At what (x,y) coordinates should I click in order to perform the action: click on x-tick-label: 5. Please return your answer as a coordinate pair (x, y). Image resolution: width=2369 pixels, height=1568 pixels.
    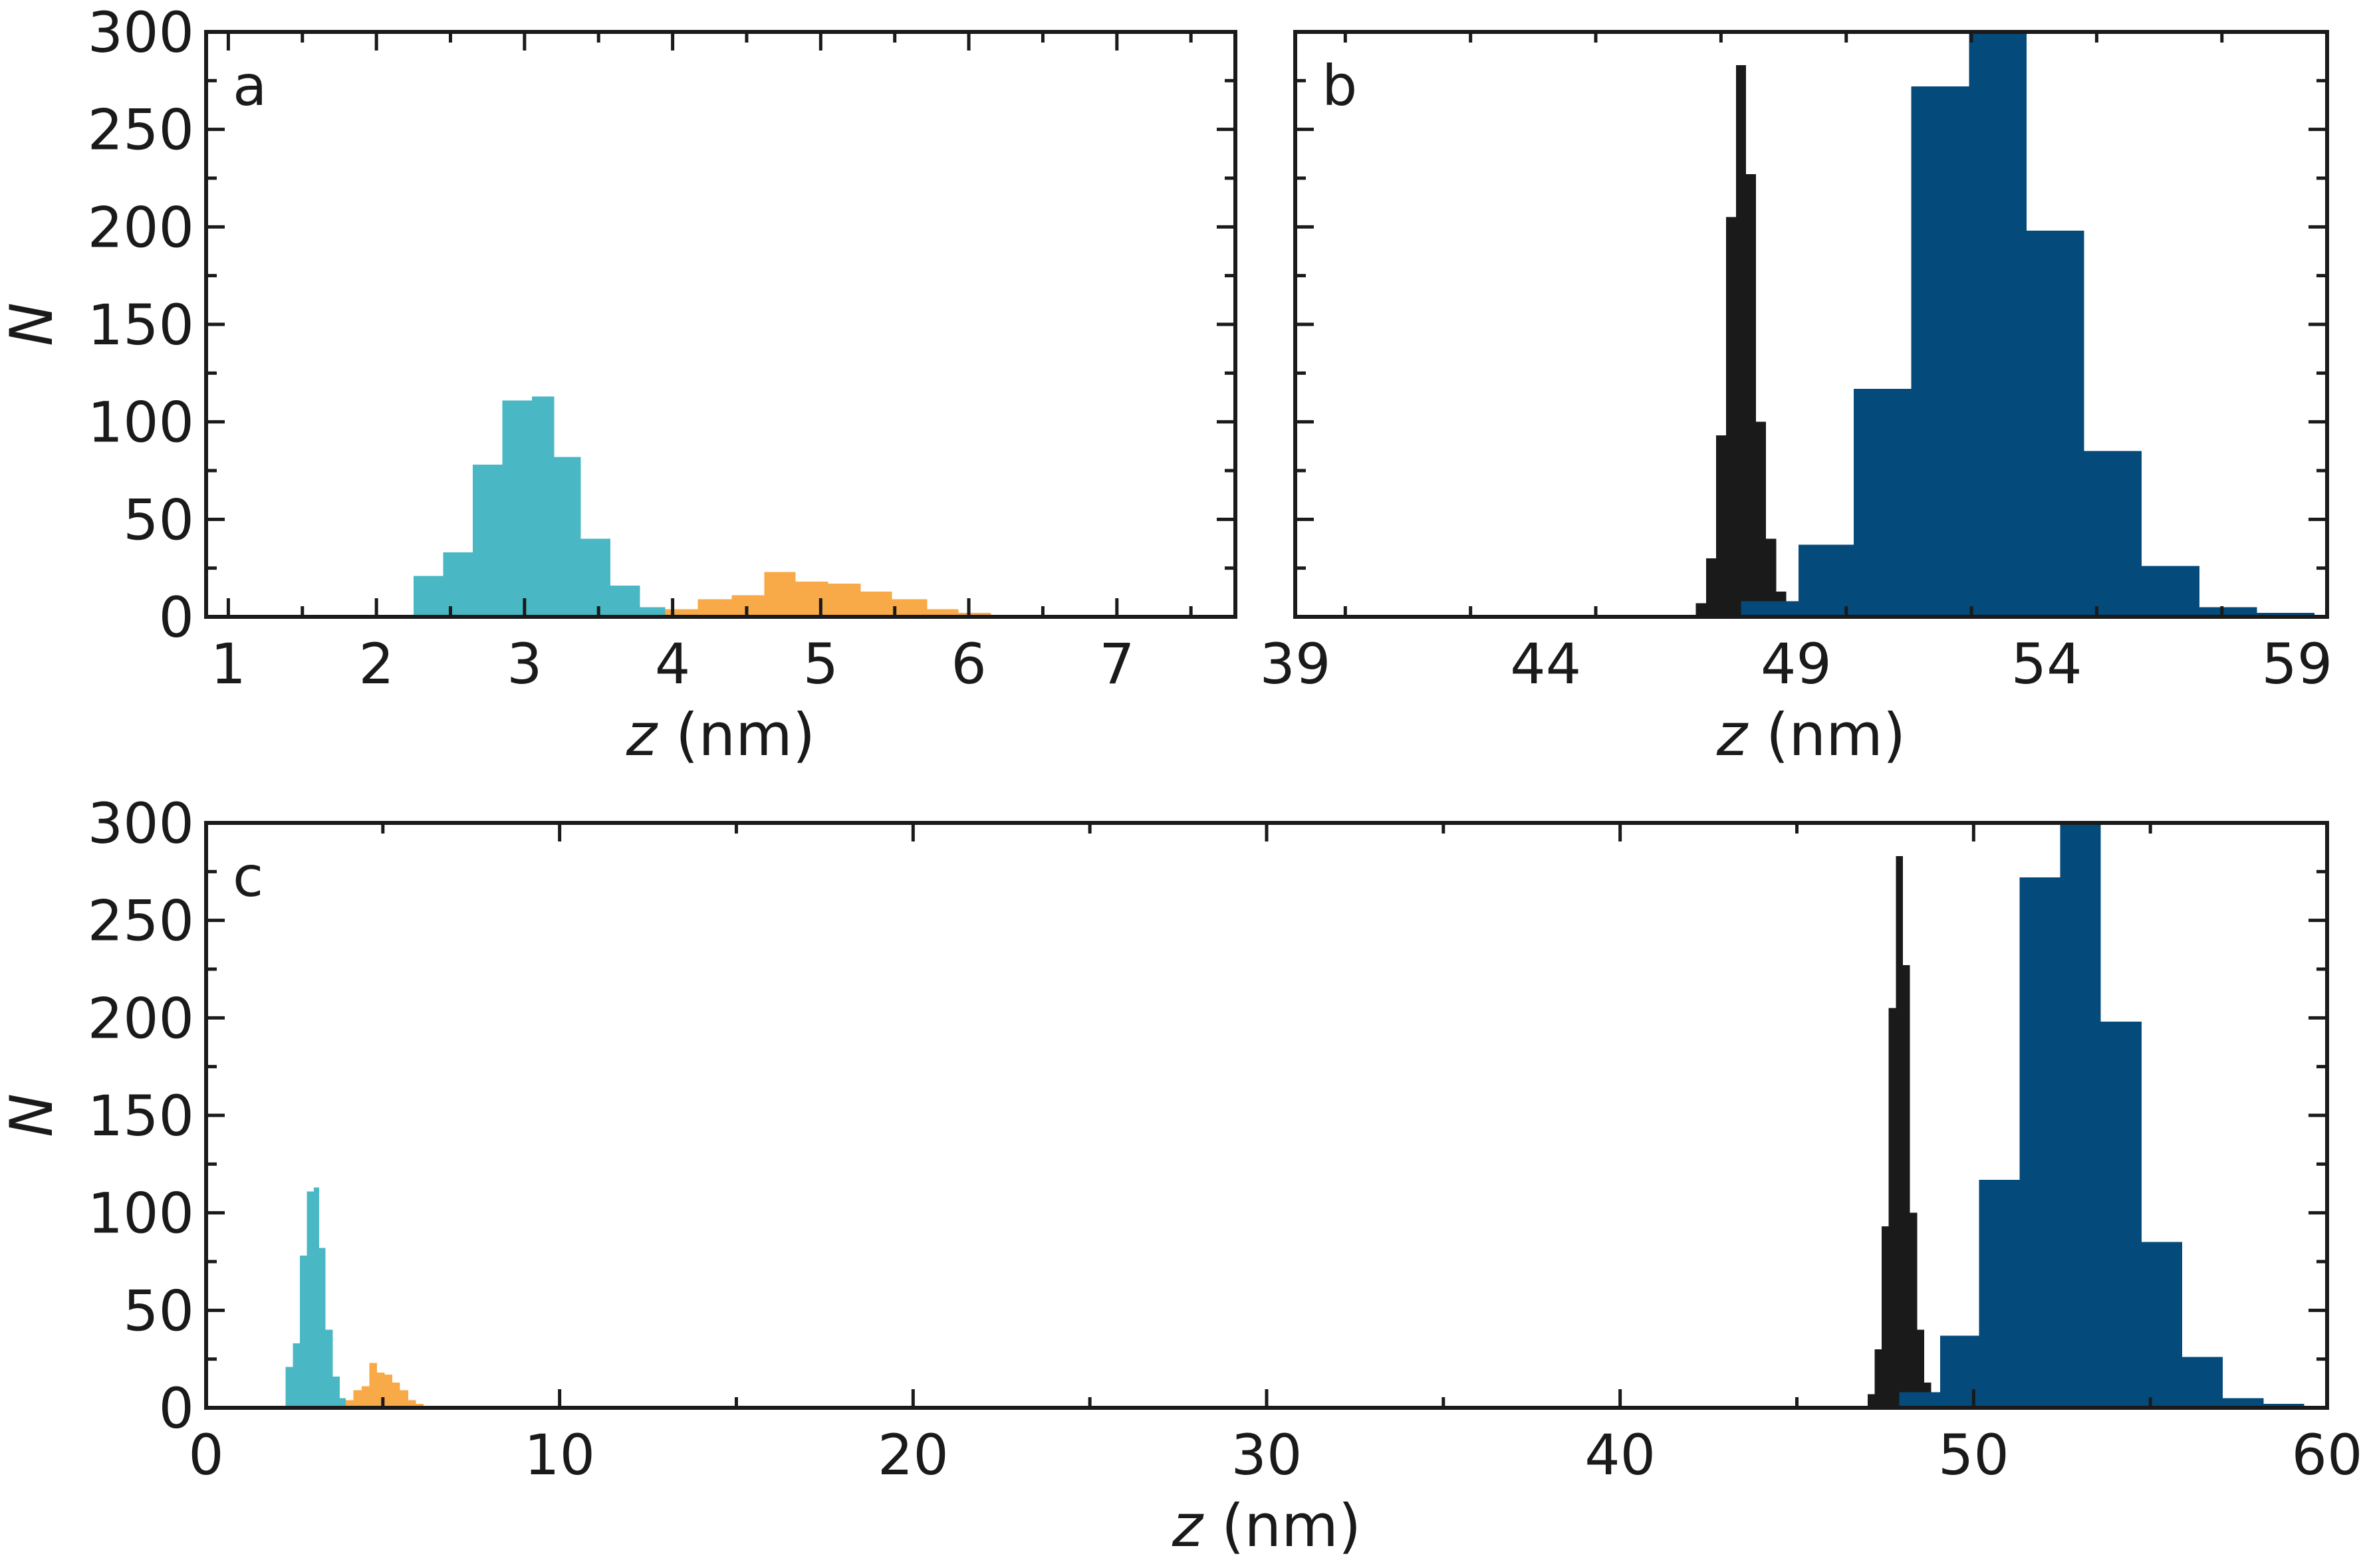
    Looking at the image, I should click on (820, 664).